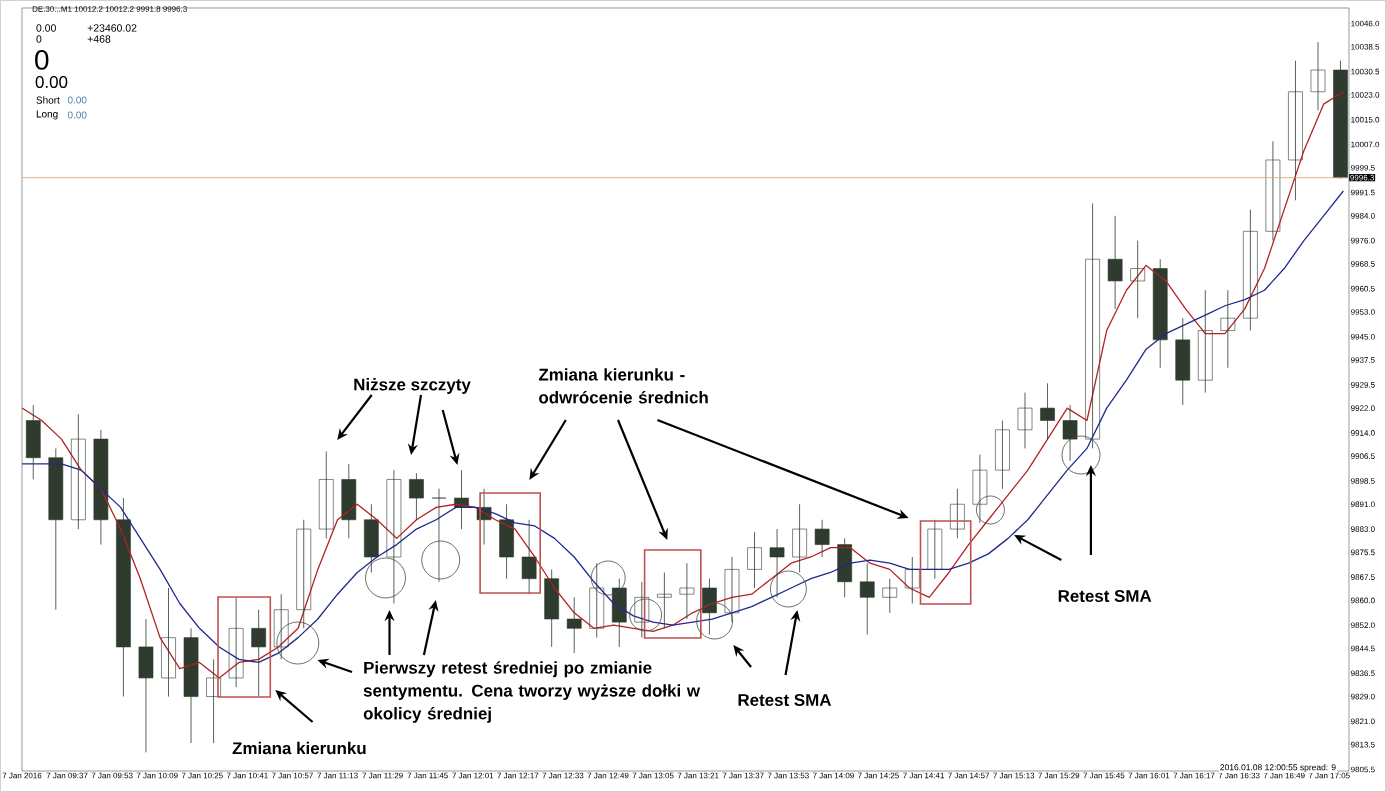 The width and height of the screenshot is (1386, 792). Describe the element at coordinates (412, 386) in the screenshot. I see `annotation: Niższe szczyty` at that location.